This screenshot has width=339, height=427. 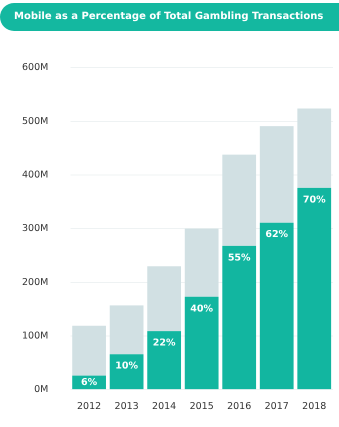 I want to click on x-tick-label: 2018, so click(x=314, y=406).